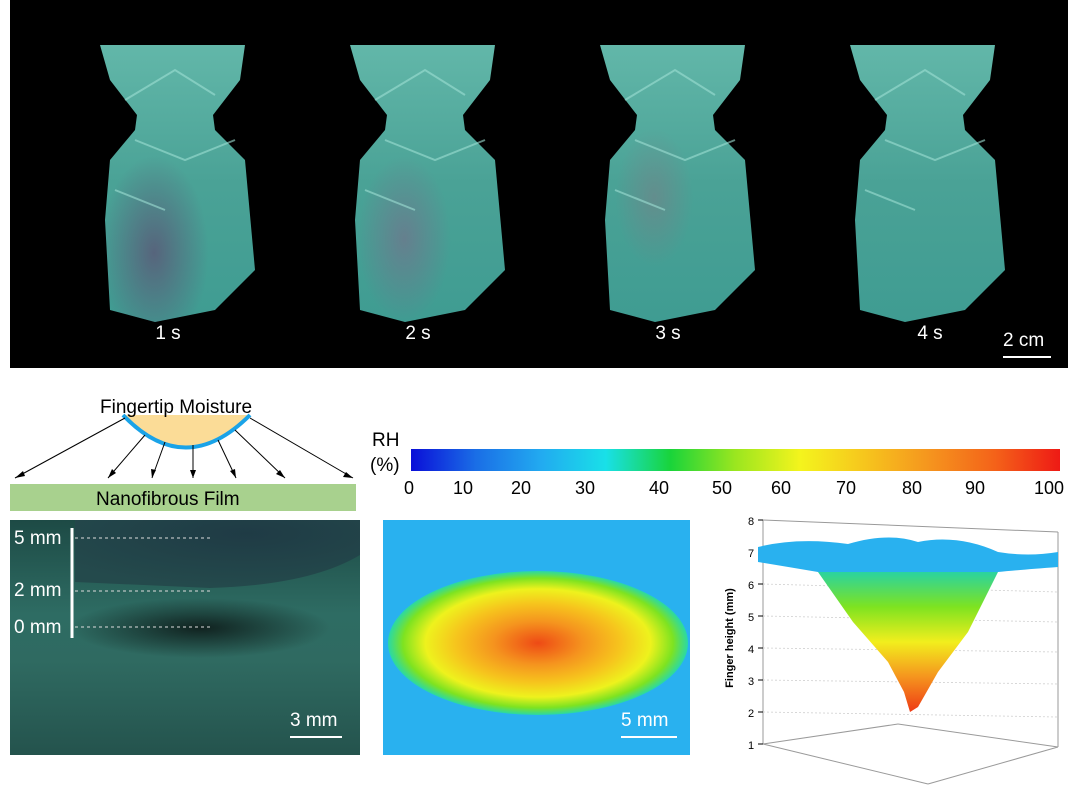  What do you see at coordinates (722, 488) in the screenshot?
I see `colorbar-tick-50: 50` at bounding box center [722, 488].